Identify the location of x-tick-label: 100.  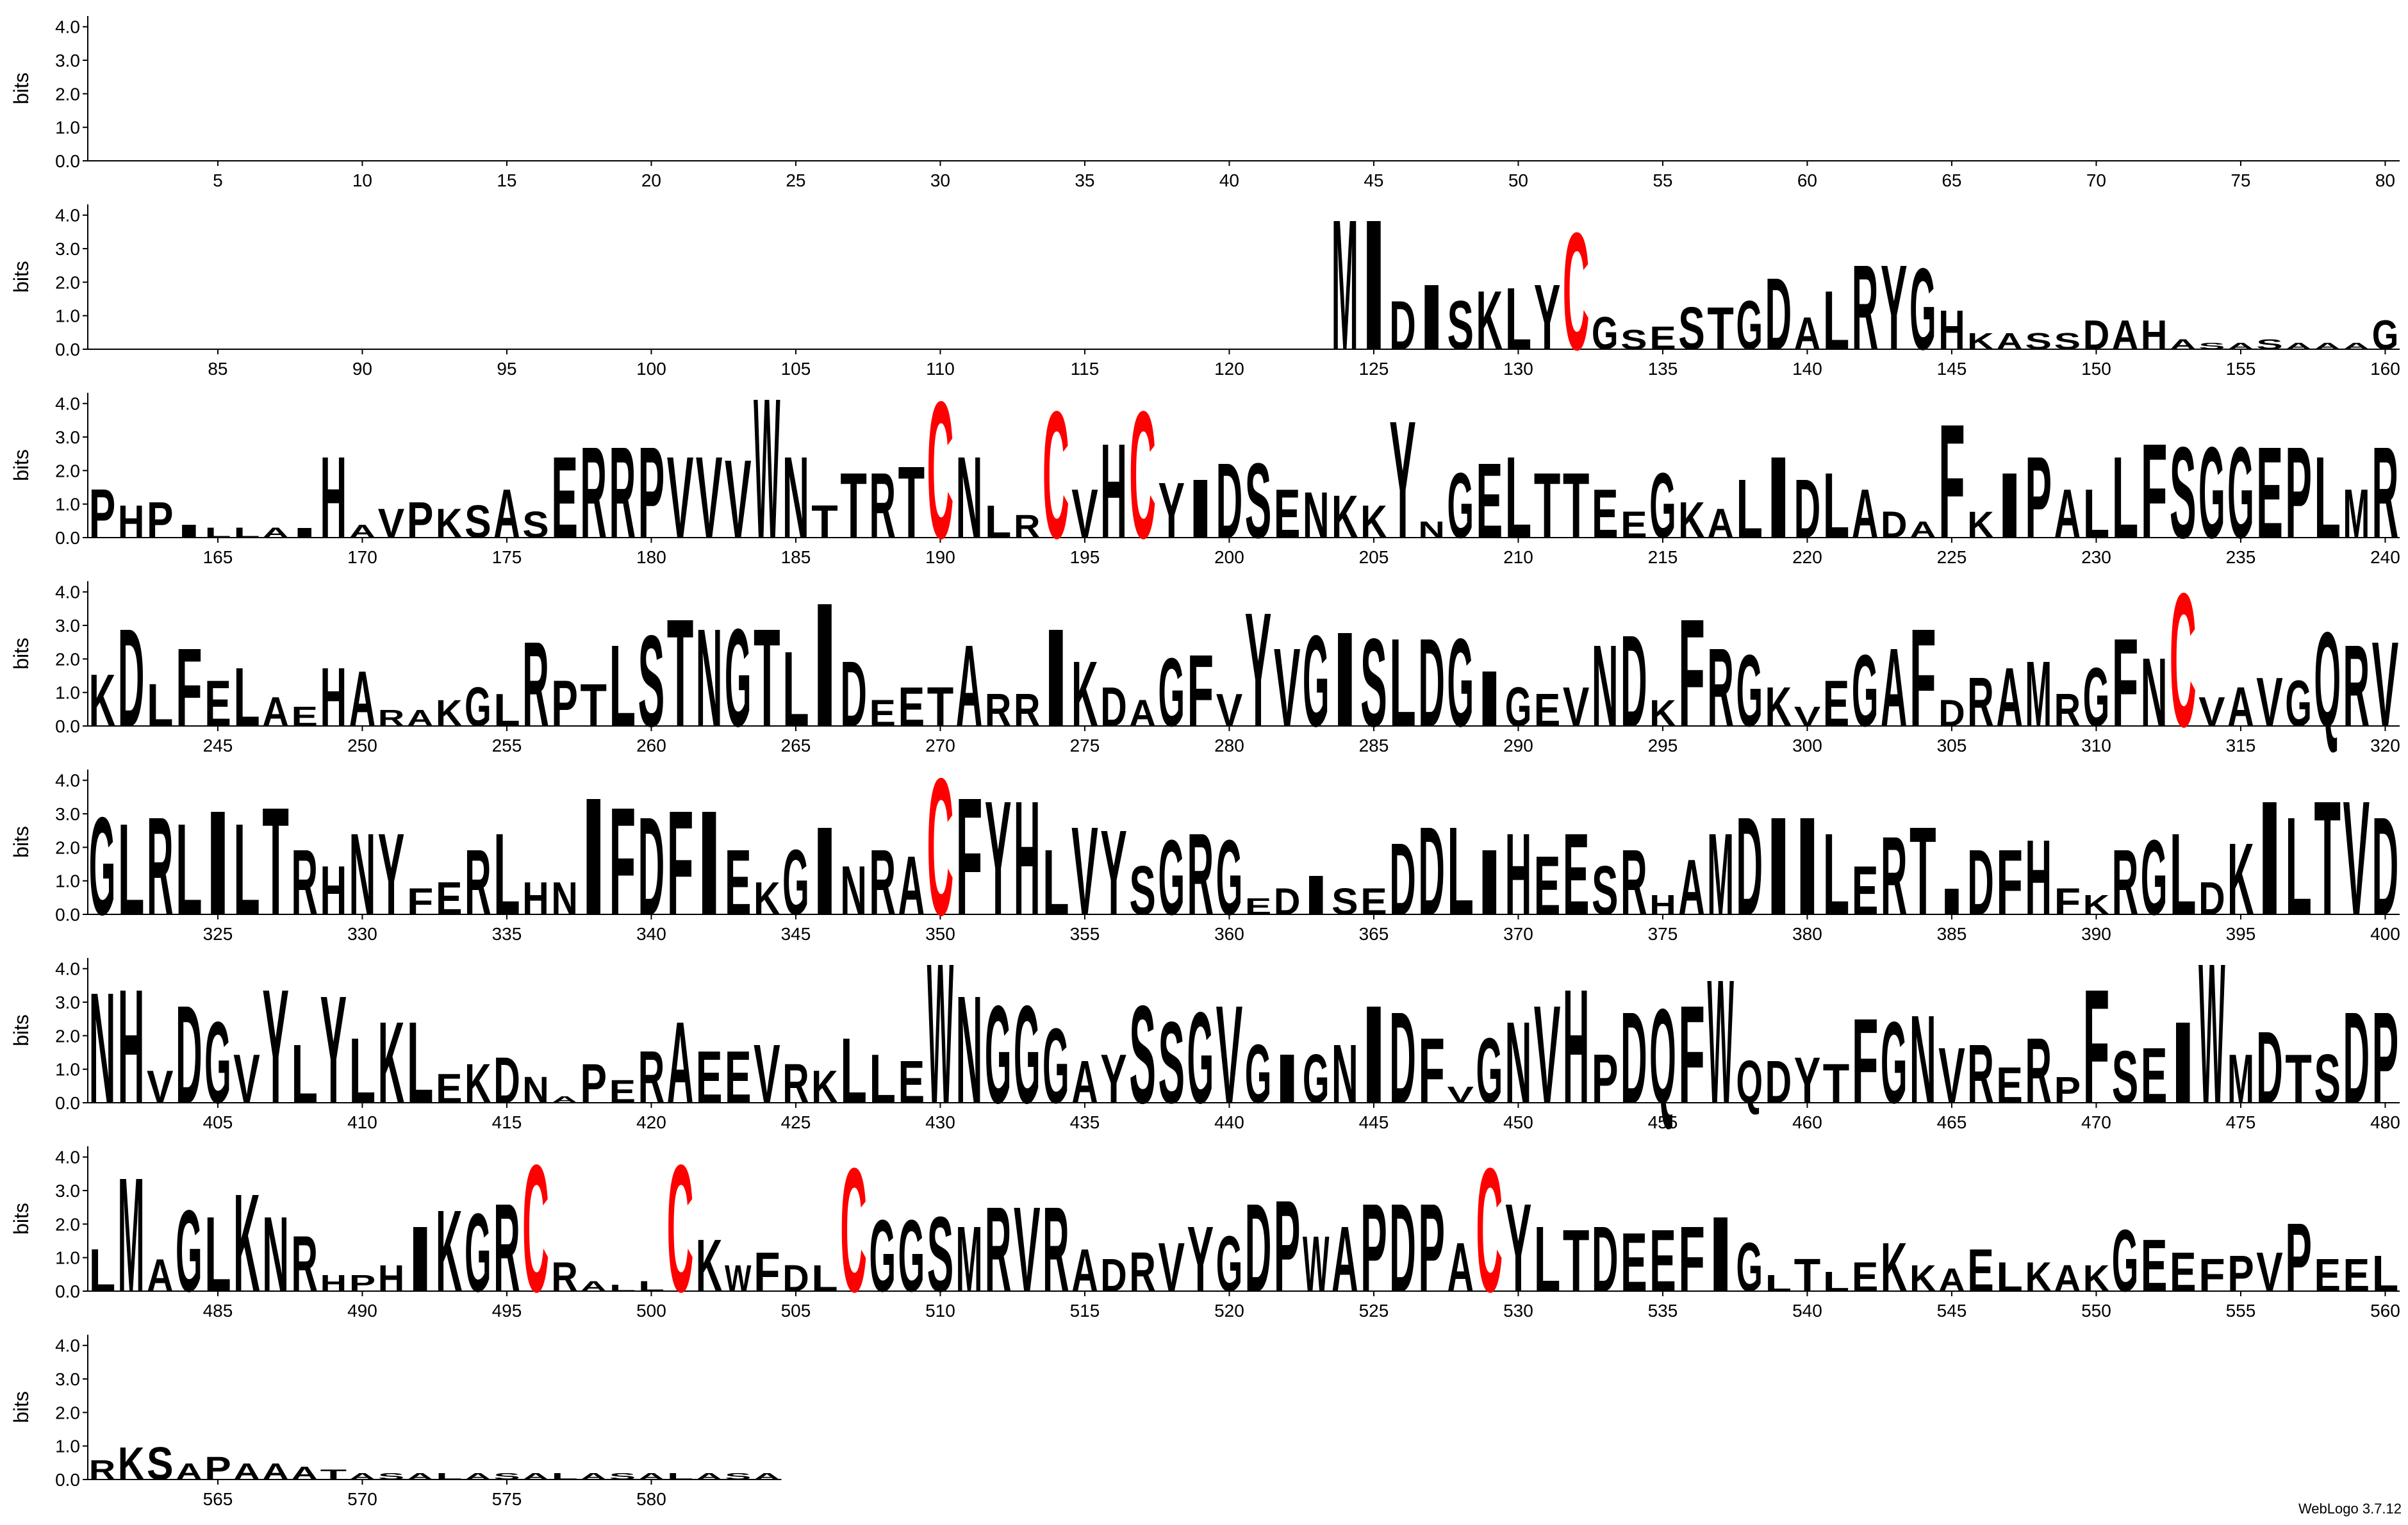
(651, 369).